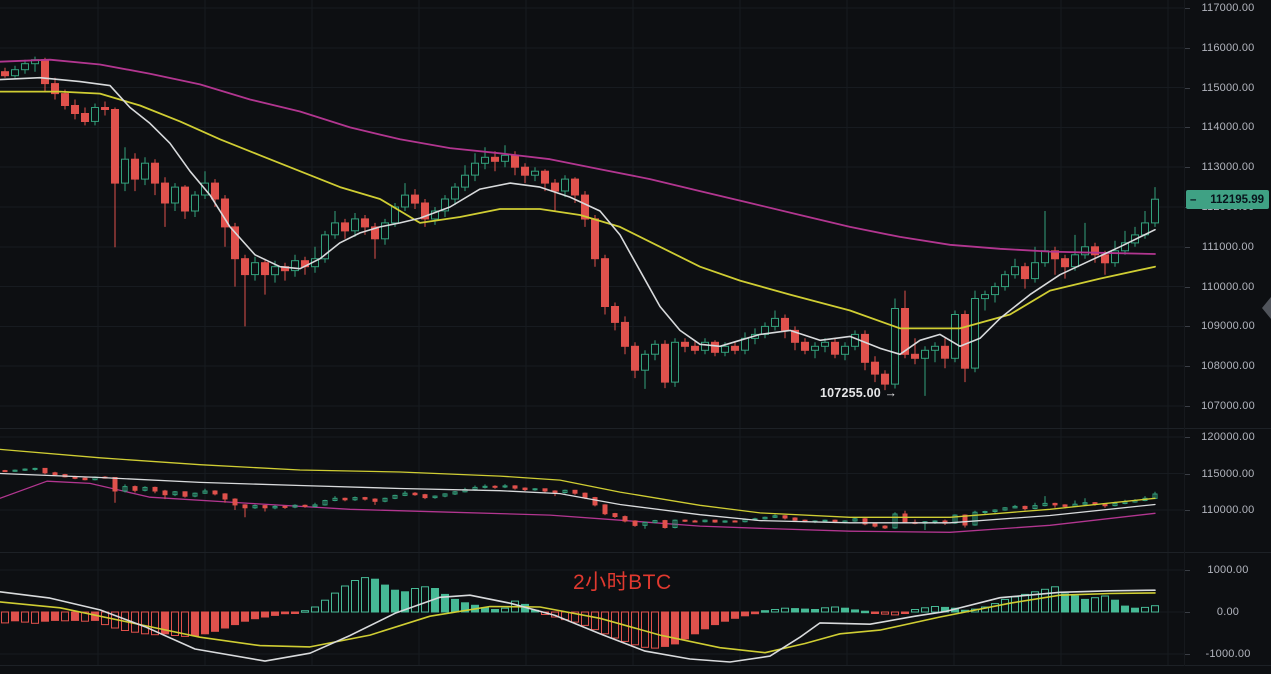 The width and height of the screenshot is (1271, 674). What do you see at coordinates (635, 670) in the screenshot?
I see `time-axis-strip` at bounding box center [635, 670].